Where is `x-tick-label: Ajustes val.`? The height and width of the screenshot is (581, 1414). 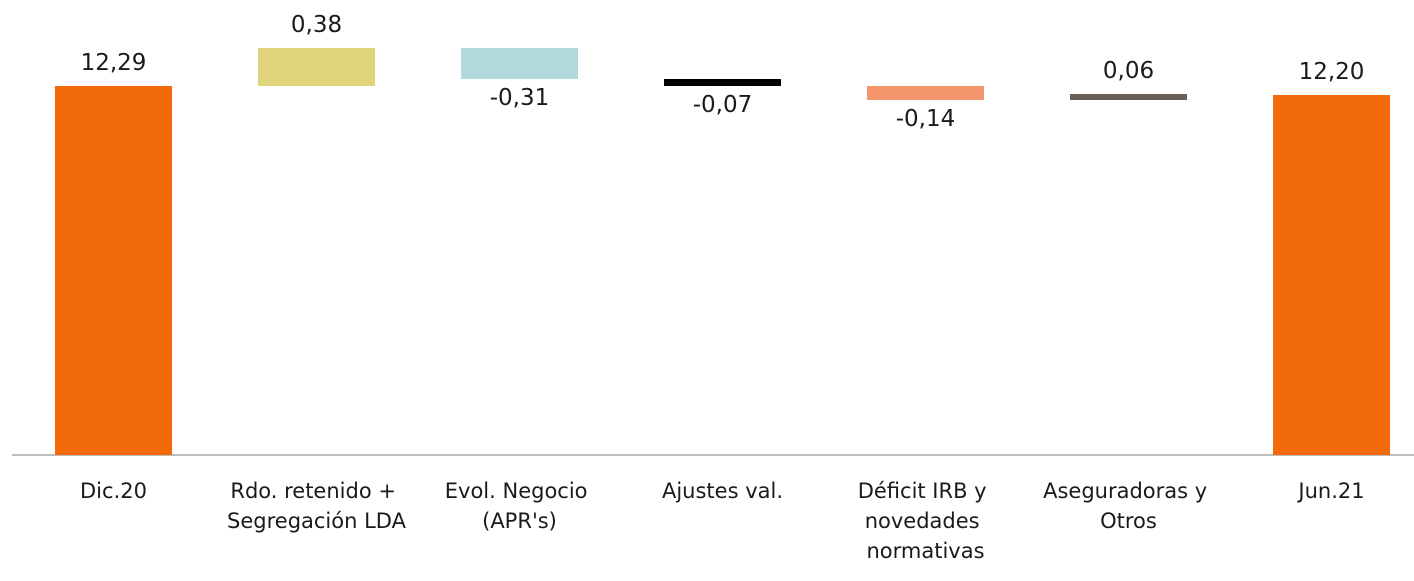 x-tick-label: Ajustes val. is located at coordinates (722, 491).